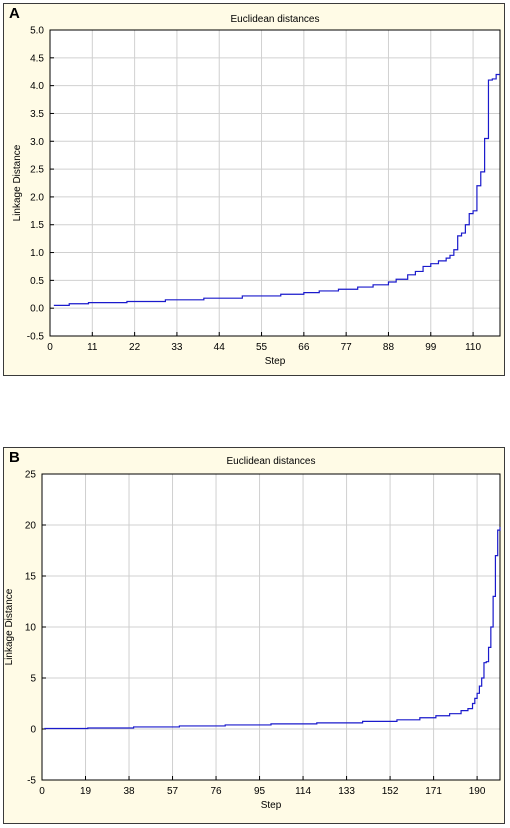 The image size is (510, 828). Describe the element at coordinates (216, 791) in the screenshot. I see `x-tick-label: 76` at that location.